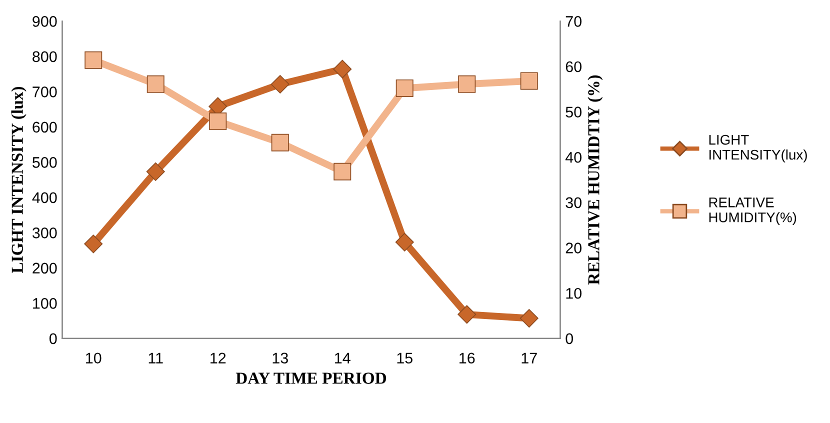 This screenshot has height=423, width=830. I want to click on y-tick-label: 100, so click(45, 303).